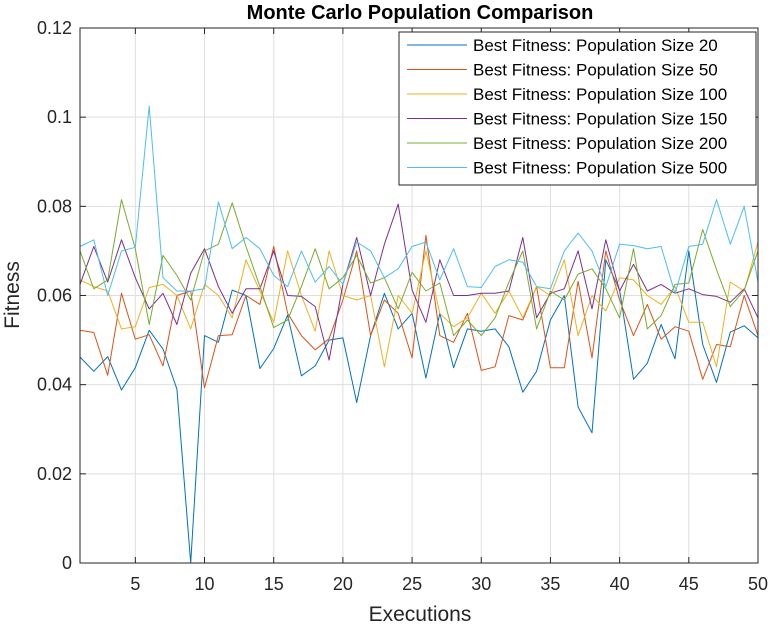 This screenshot has height=626, width=772. I want to click on legend-entry-label: Best Fitness: Population Size 50, so click(595, 70).